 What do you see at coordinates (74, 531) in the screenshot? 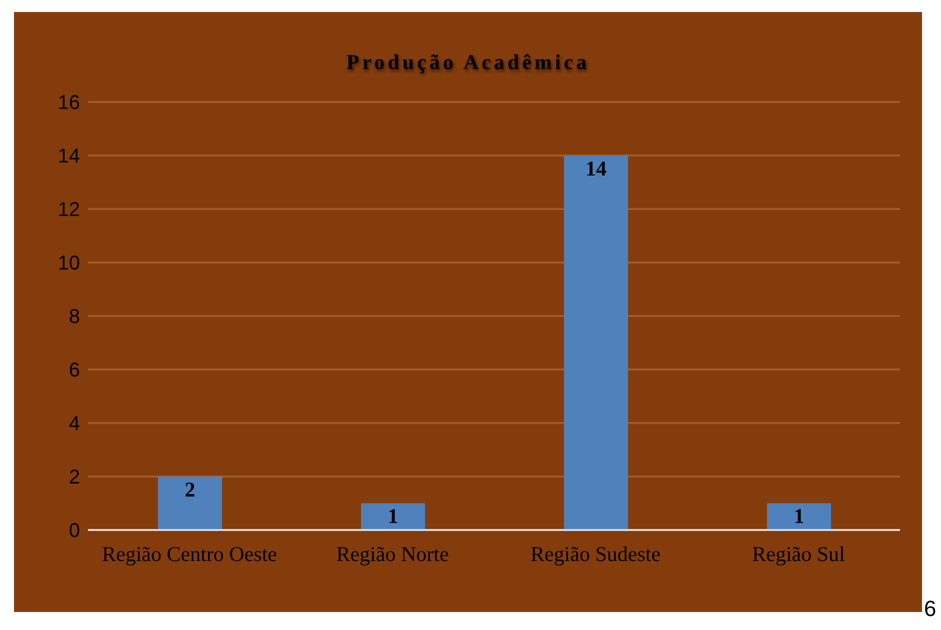
I see `y-tick-label: 0` at bounding box center [74, 531].